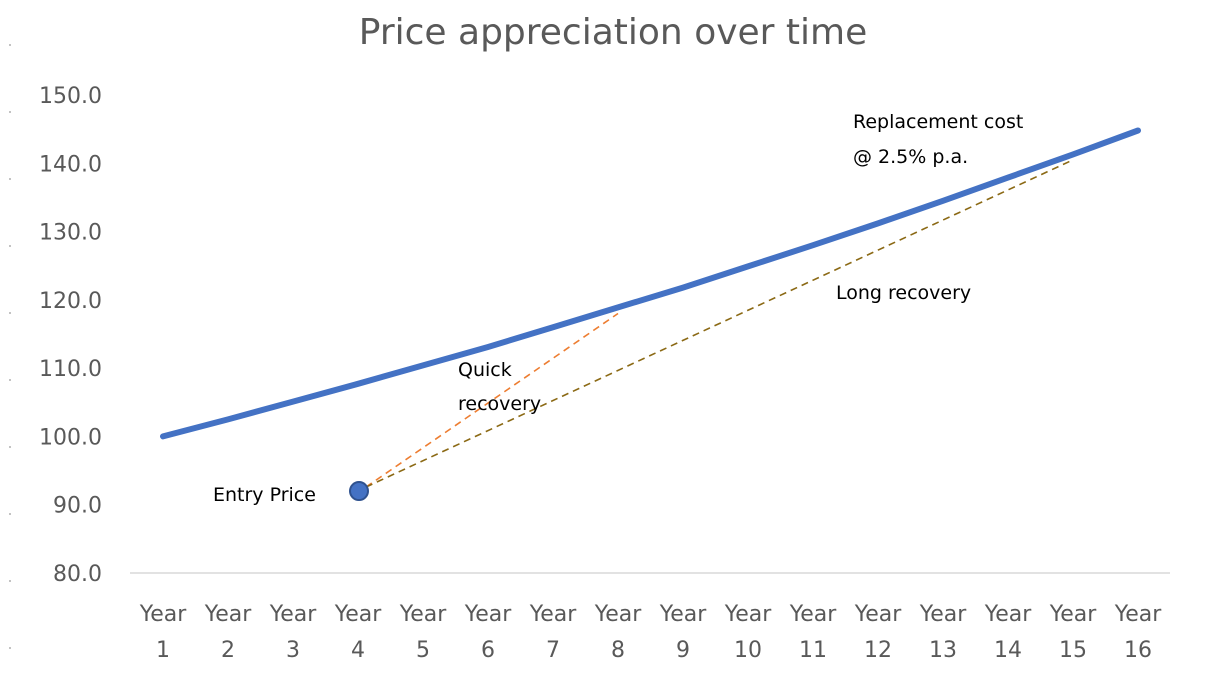 The width and height of the screenshot is (1226, 690). Describe the element at coordinates (358, 650) in the screenshot. I see `x-tick-label: 4` at that location.